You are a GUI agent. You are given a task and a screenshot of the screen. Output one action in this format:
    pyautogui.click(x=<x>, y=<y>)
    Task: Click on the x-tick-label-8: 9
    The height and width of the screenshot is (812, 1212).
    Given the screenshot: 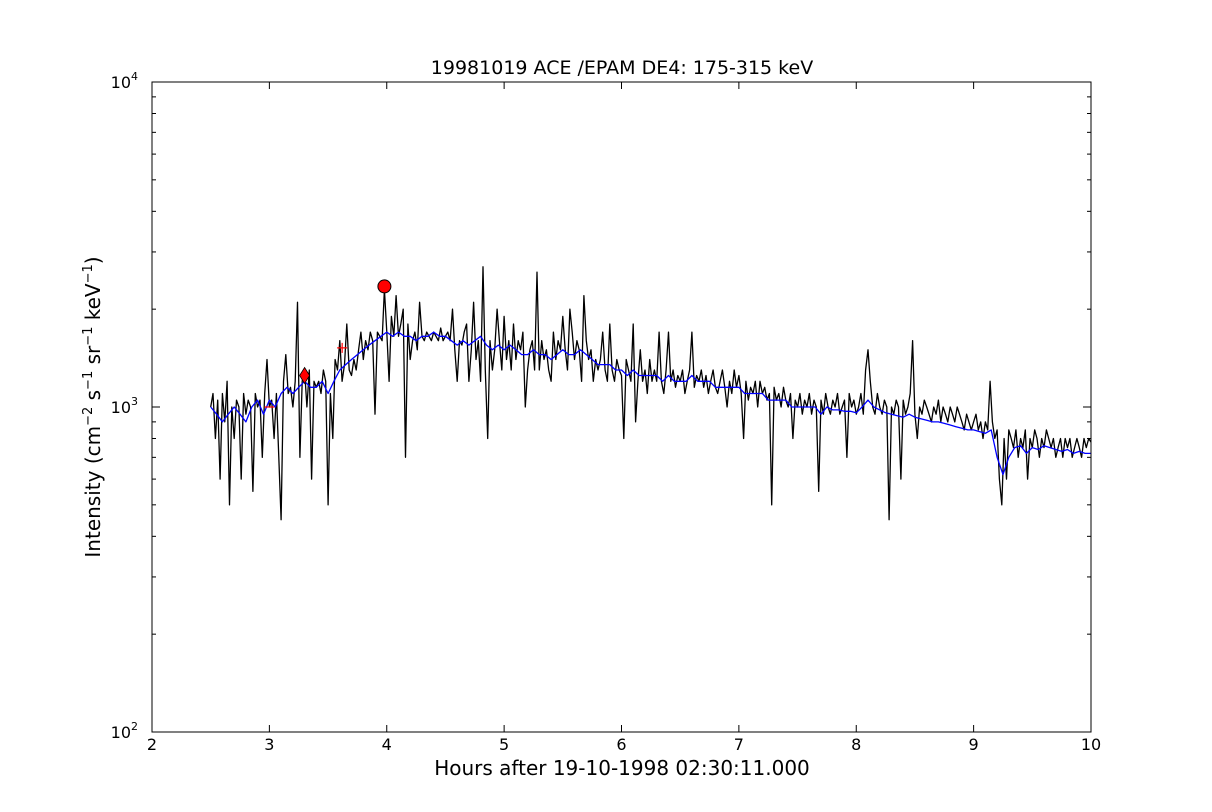 What is the action you would take?
    pyautogui.click(x=974, y=744)
    